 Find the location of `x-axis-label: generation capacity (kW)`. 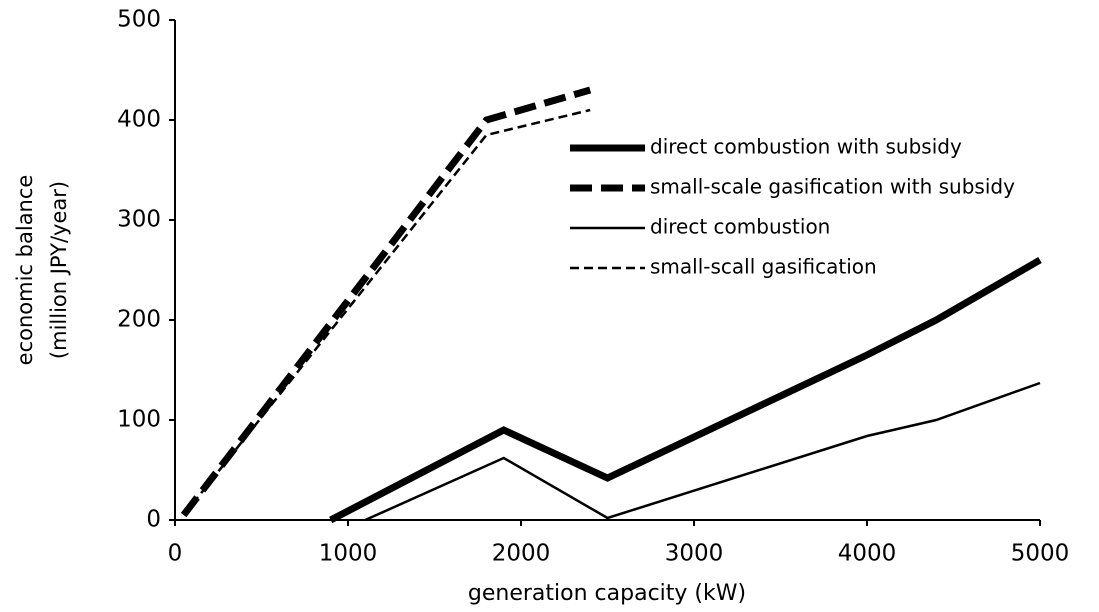

x-axis-label: generation capacity (kW) is located at coordinates (607, 593).